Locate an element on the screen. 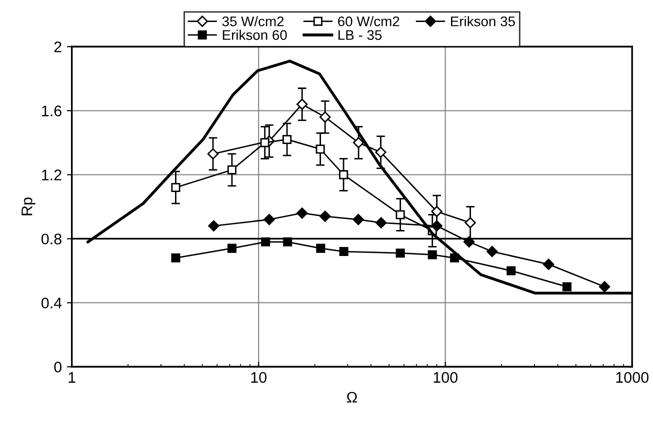  legend-label: Erikson 35 is located at coordinates (483, 21).